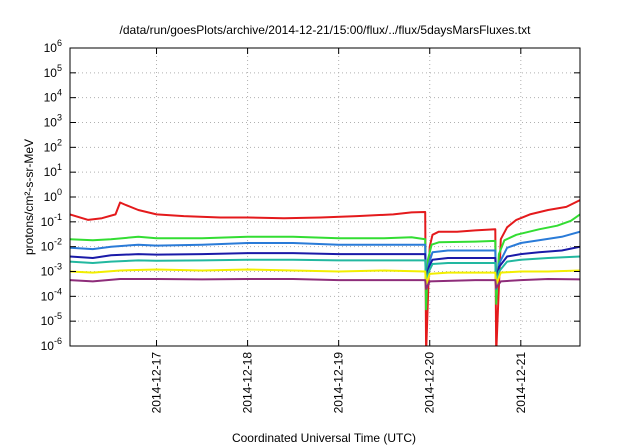 This screenshot has height=448, width=640. I want to click on y-tick-label: 10⁴, so click(53, 96).